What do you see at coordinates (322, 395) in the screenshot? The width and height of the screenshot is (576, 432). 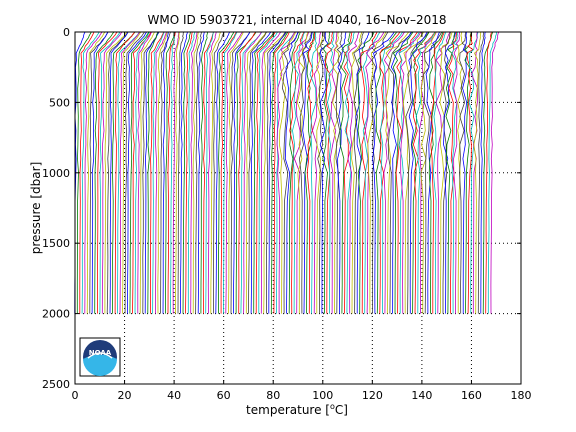 I see `x-tick-label: 100` at bounding box center [322, 395].